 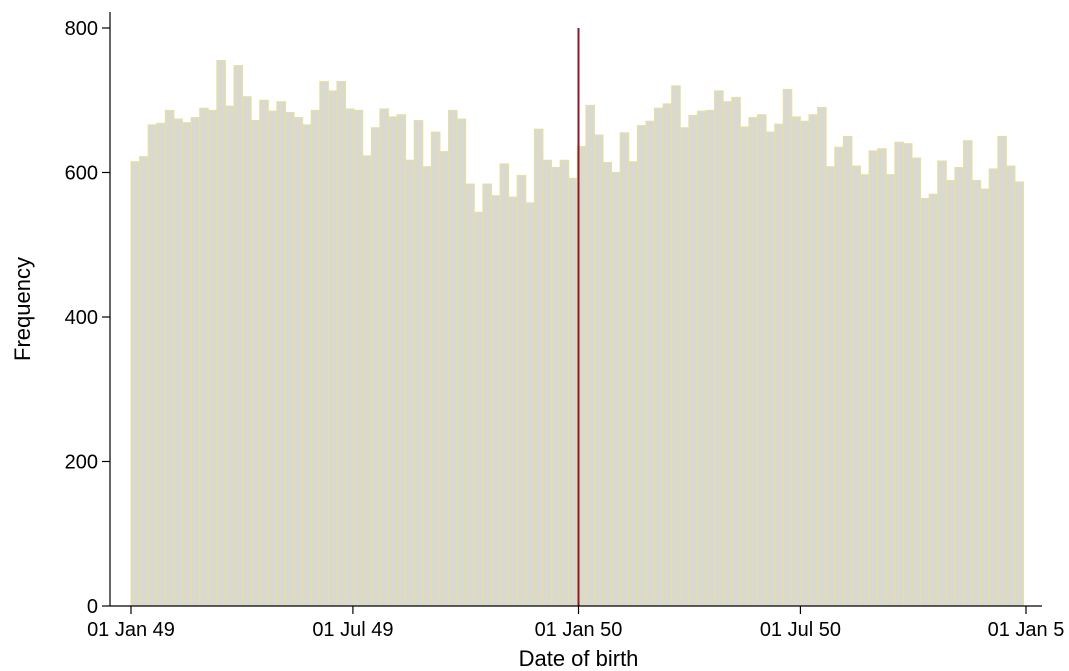 I want to click on y-tick-label: 800, so click(x=81, y=29).